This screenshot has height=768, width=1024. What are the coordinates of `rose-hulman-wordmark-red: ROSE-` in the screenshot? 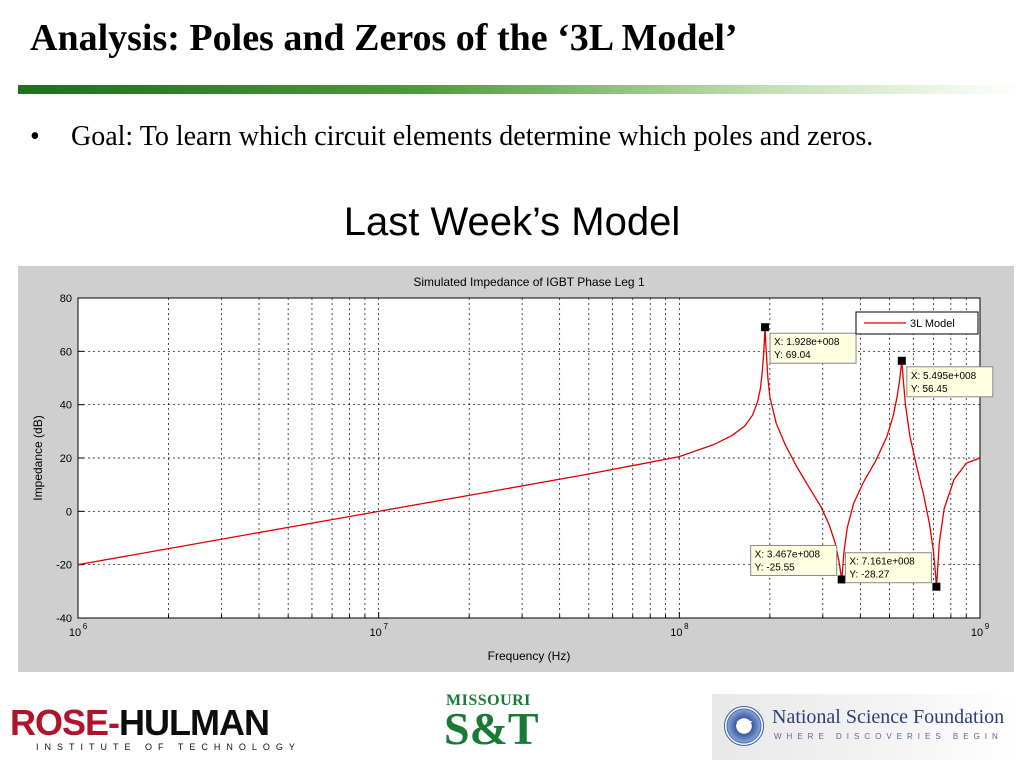 It's located at (65, 722).